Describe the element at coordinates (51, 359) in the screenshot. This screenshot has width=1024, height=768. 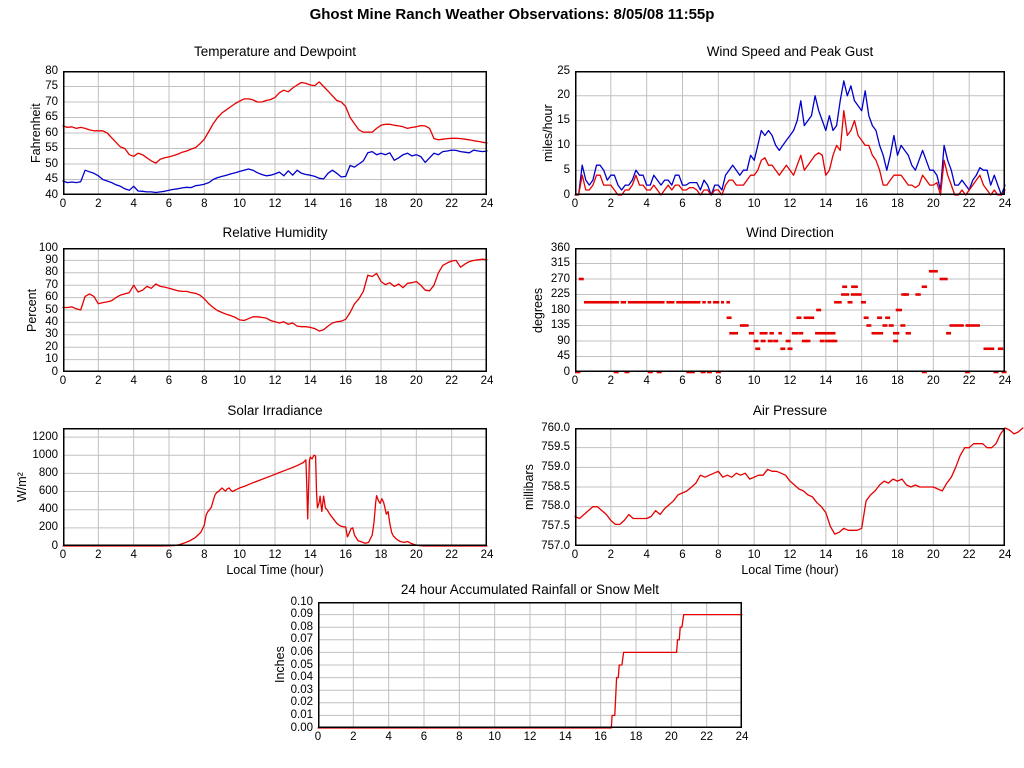
I see `y-tick-label: 10` at that location.